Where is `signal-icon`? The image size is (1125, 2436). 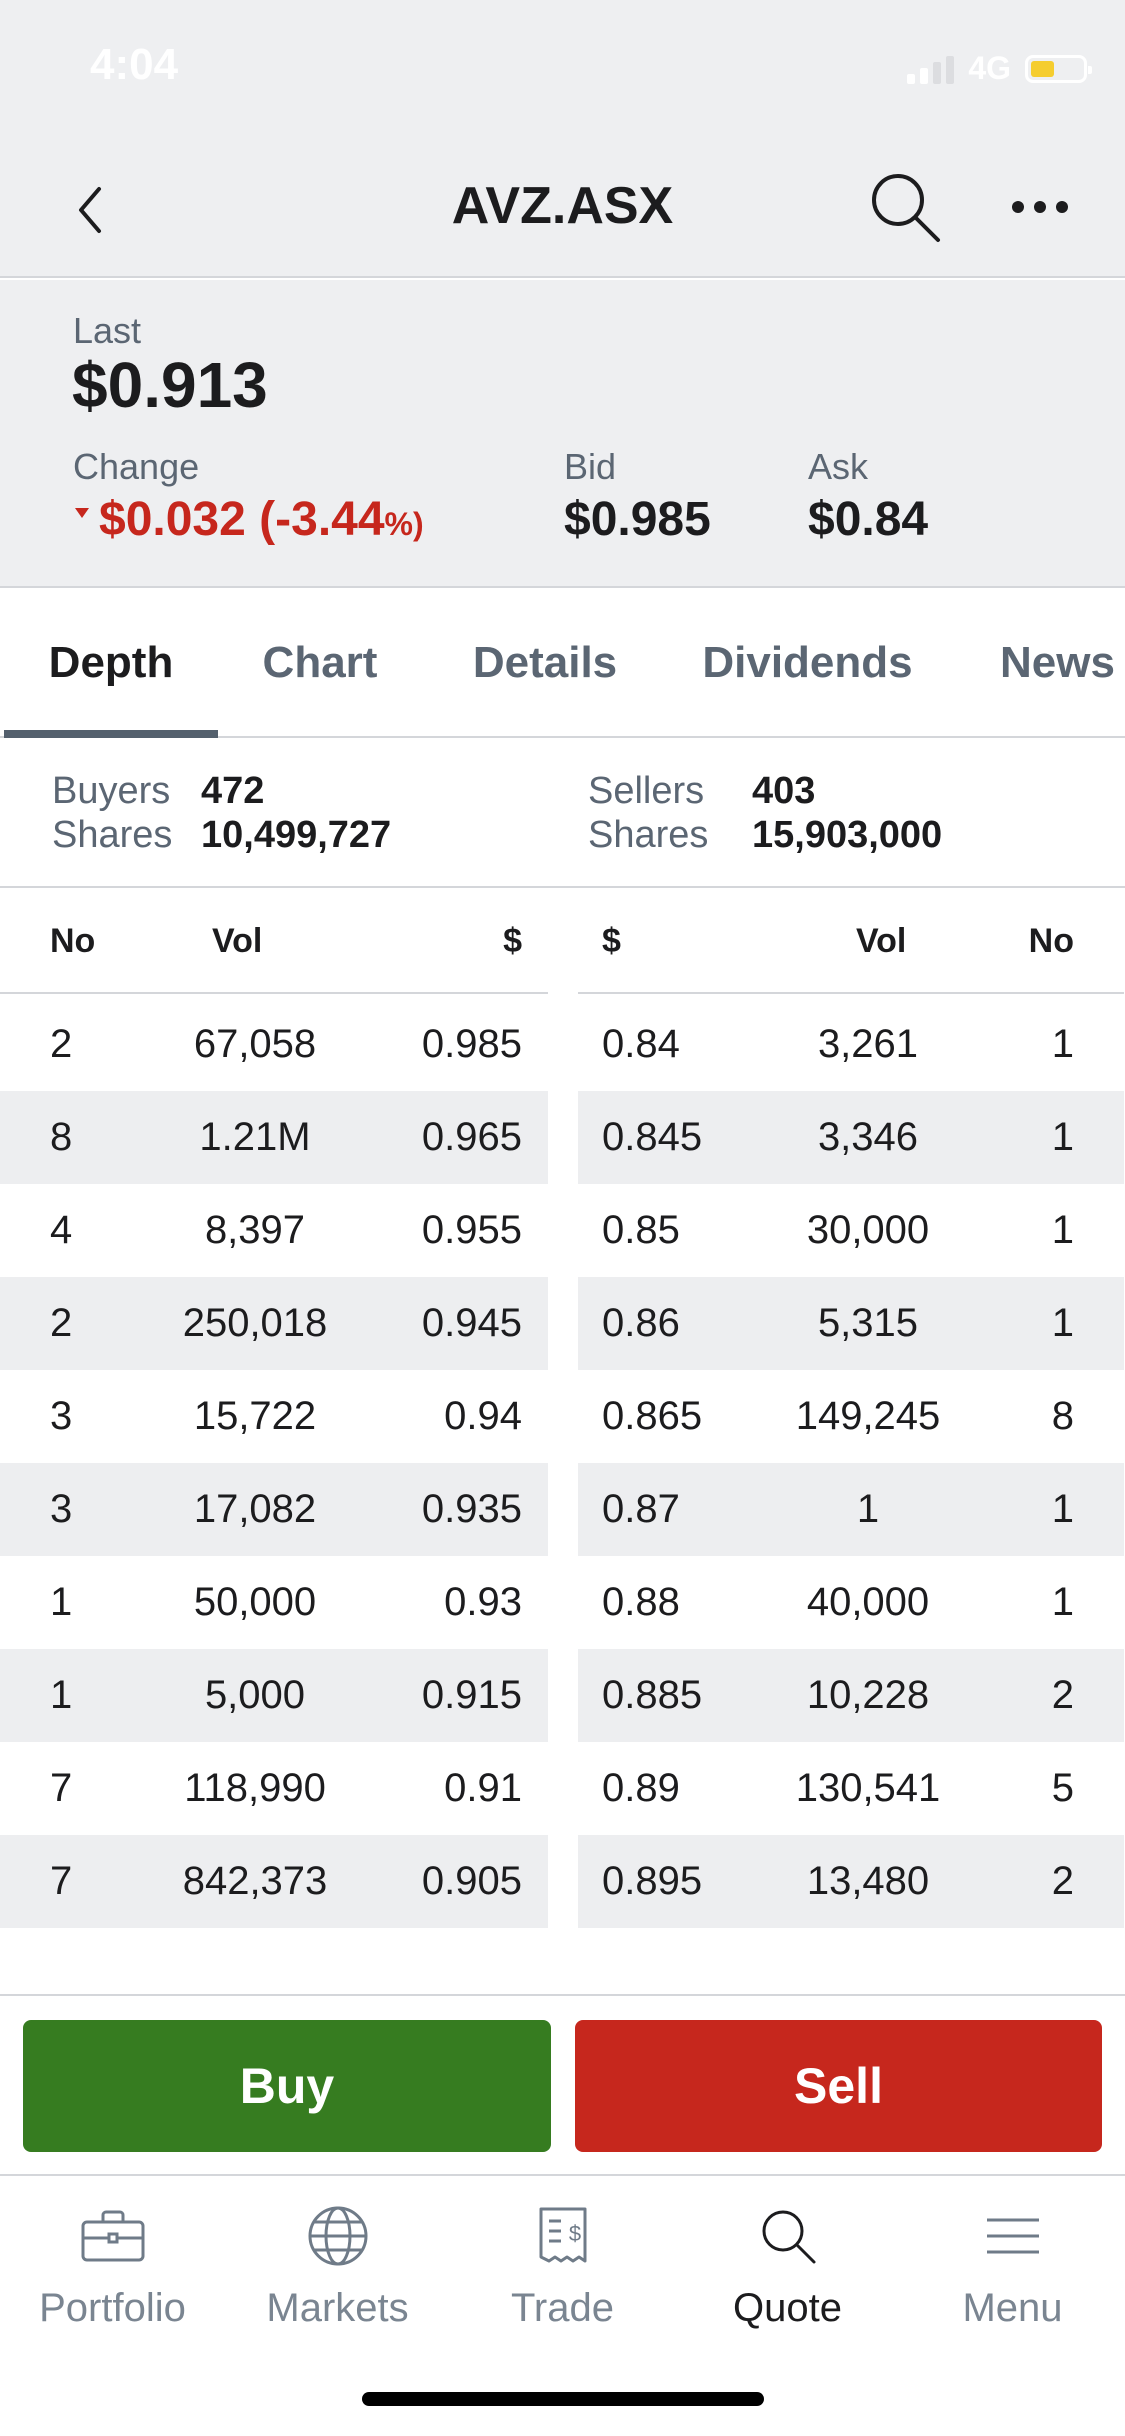
signal-icon is located at coordinates (931, 69).